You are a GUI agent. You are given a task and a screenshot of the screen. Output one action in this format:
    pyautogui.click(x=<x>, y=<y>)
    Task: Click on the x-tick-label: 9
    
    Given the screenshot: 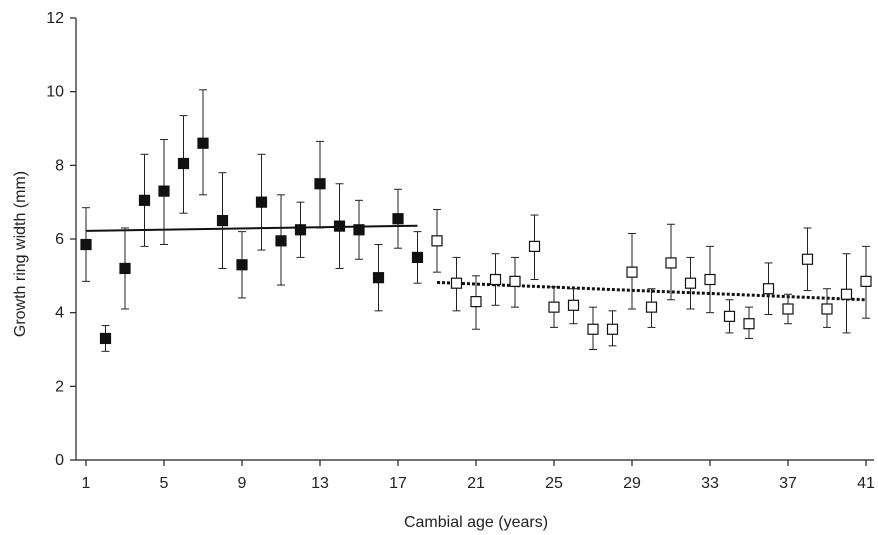 What is the action you would take?
    pyautogui.click(x=242, y=483)
    